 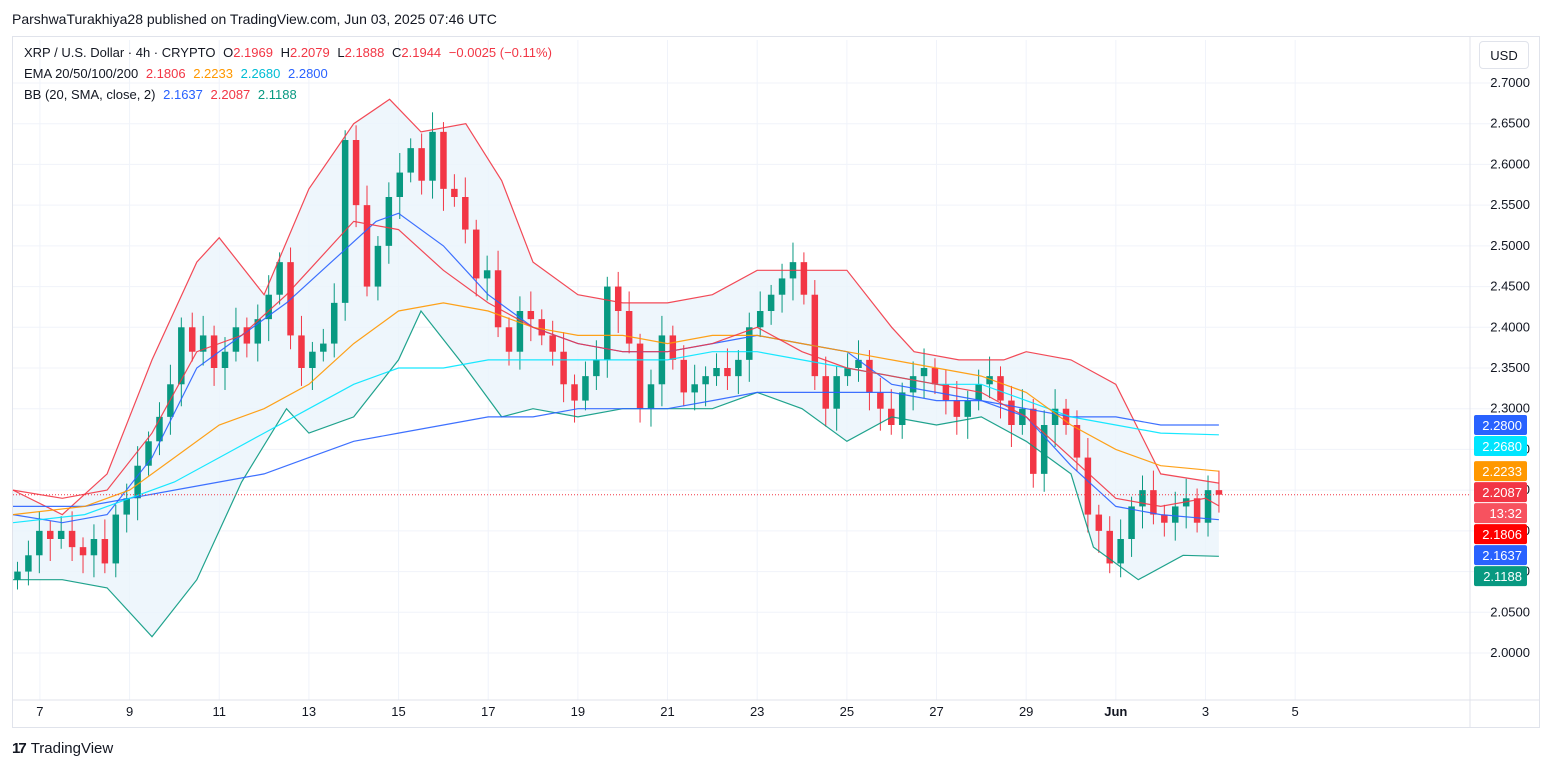 I want to click on bb-lower-value: 2.1188, so click(x=277, y=94).